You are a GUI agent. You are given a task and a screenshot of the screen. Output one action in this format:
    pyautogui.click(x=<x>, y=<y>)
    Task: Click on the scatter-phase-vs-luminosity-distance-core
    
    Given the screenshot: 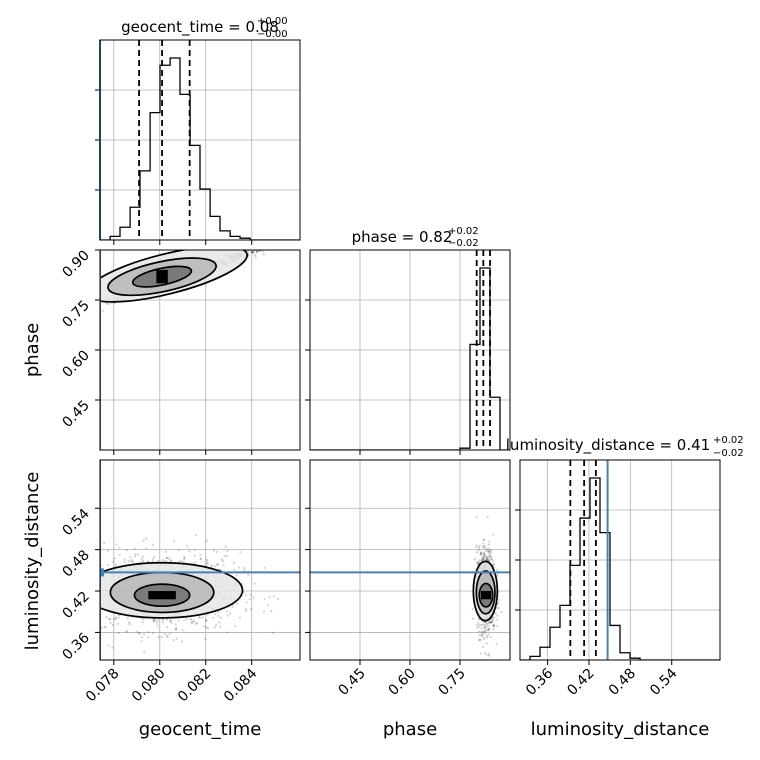 What is the action you would take?
    pyautogui.click(x=486, y=595)
    